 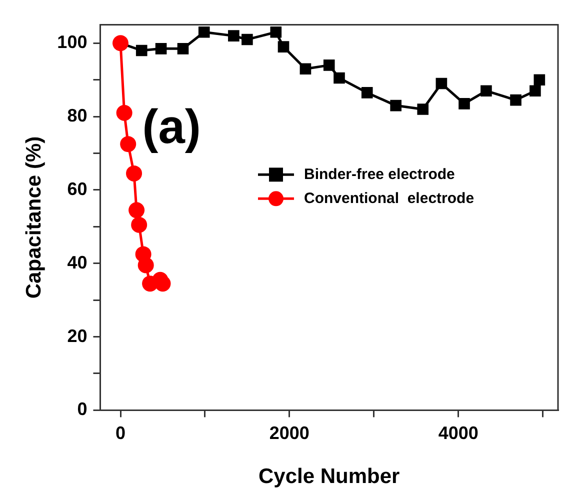 I want to click on legend-label: Conventional electrode, so click(x=389, y=198).